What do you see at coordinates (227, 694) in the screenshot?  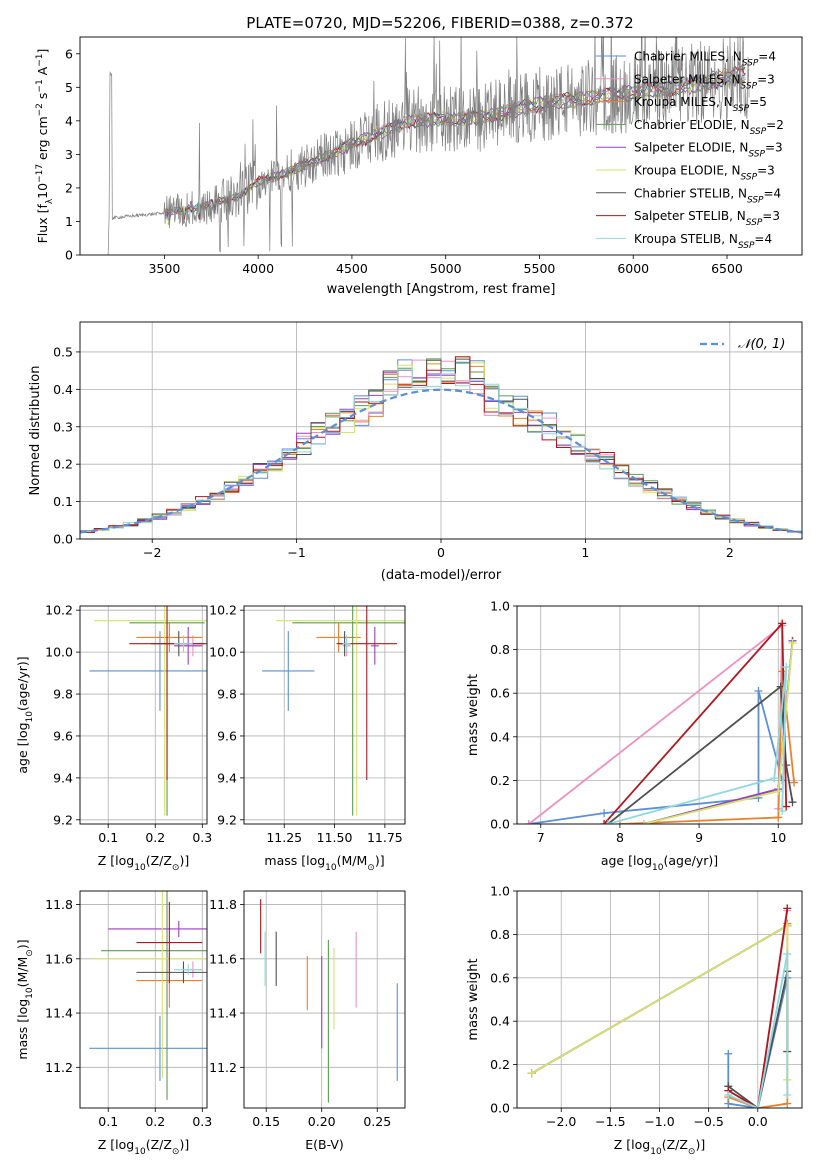 I see `y-tick-label: 9.8` at bounding box center [227, 694].